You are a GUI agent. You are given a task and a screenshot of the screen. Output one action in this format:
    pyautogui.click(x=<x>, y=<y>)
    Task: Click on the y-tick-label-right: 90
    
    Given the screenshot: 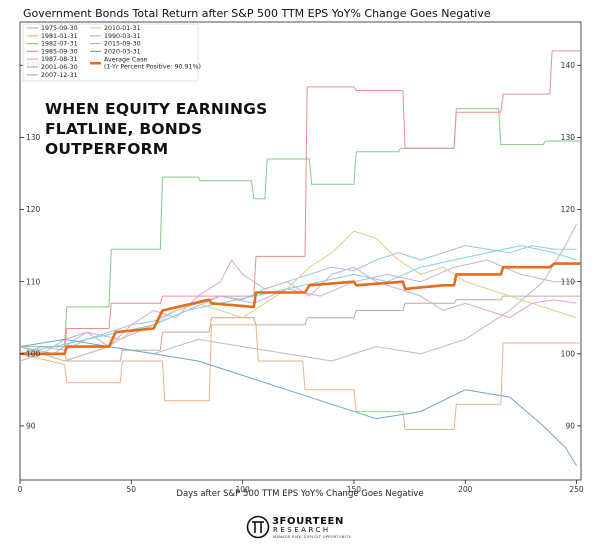 What is the action you would take?
    pyautogui.click(x=570, y=426)
    